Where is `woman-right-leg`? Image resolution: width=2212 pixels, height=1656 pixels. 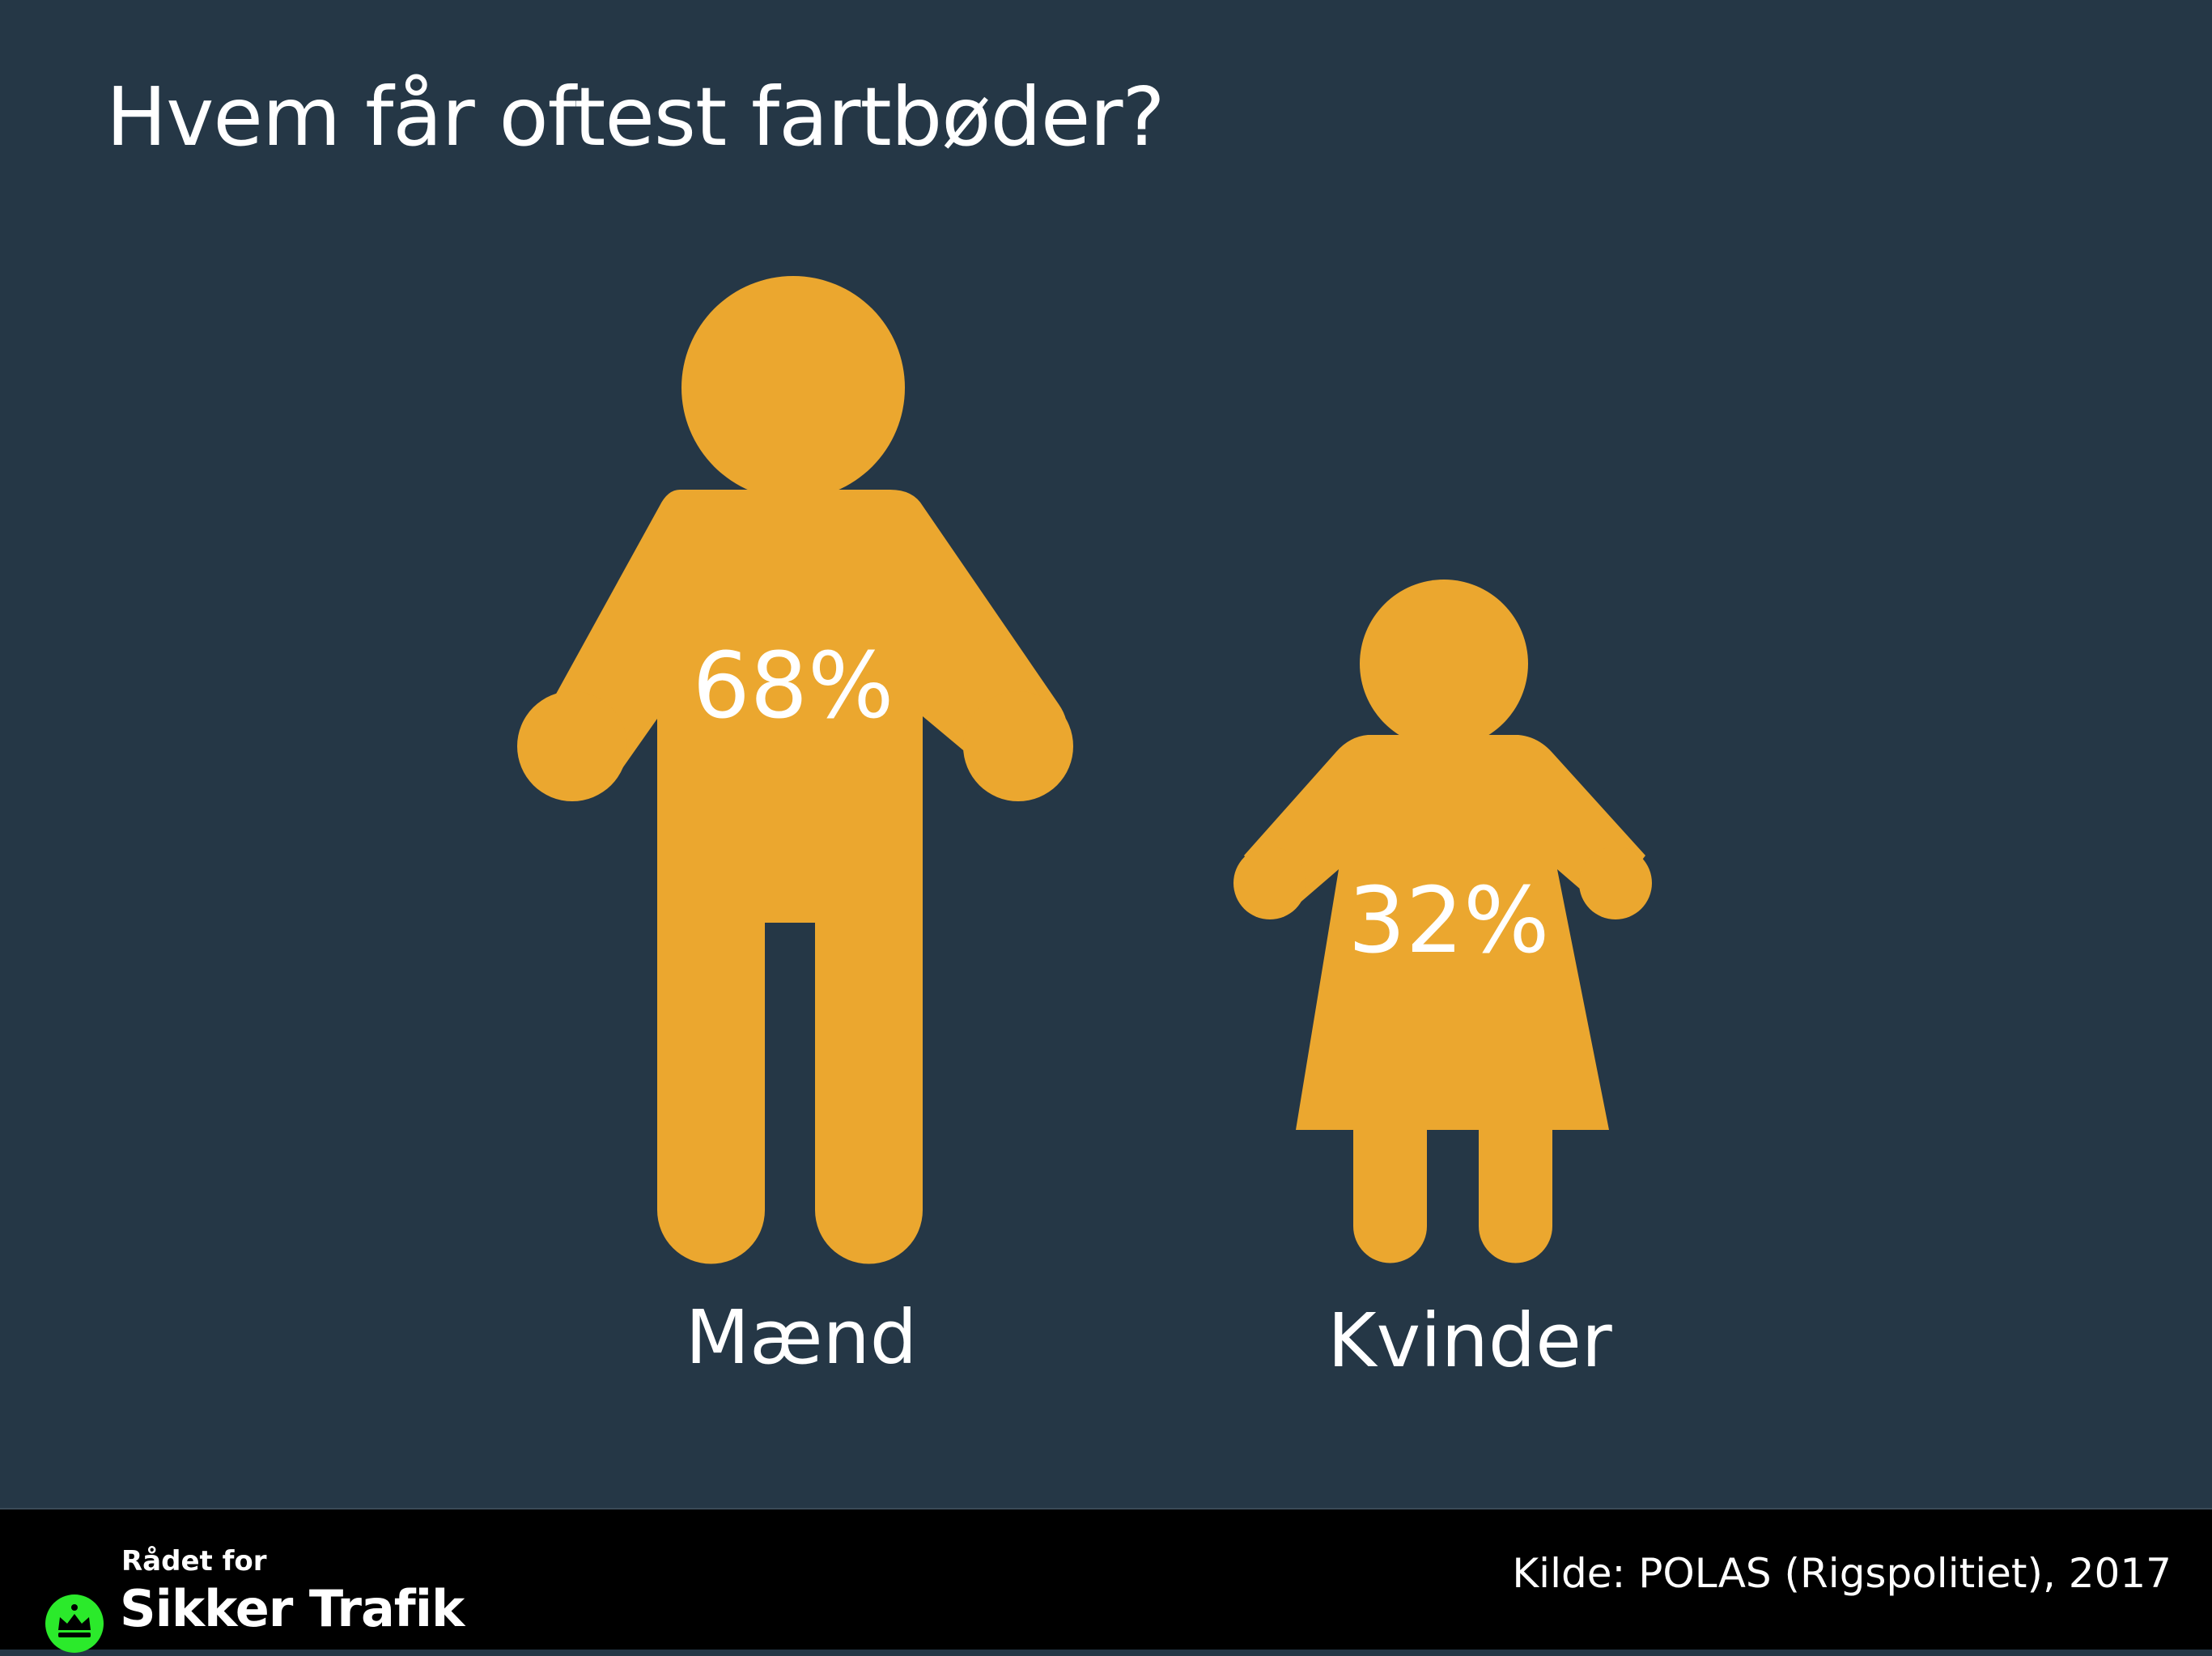
woman-right-leg is located at coordinates (1515, 1194).